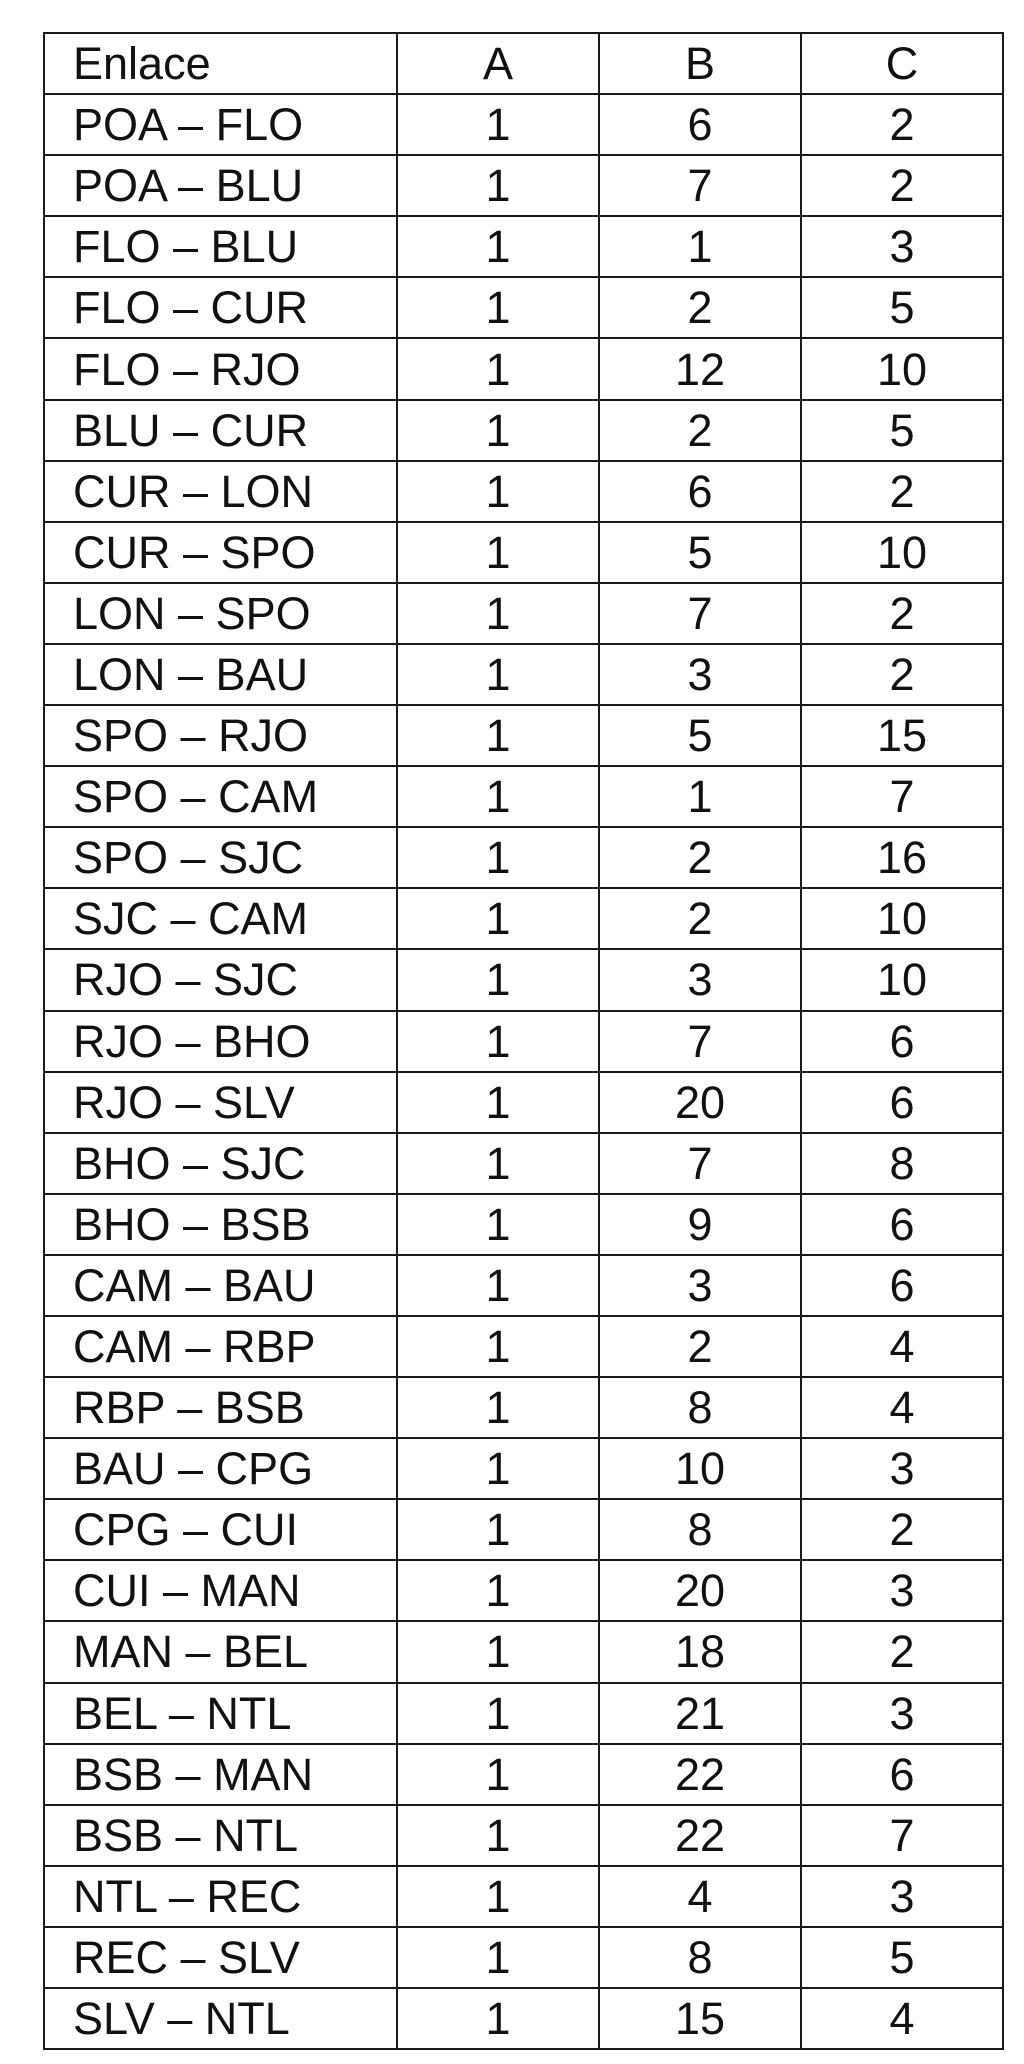 The width and height of the screenshot is (1024, 2064). What do you see at coordinates (523, 736) in the screenshot?
I see `table-row: SPO – RJO 1 5 15` at bounding box center [523, 736].